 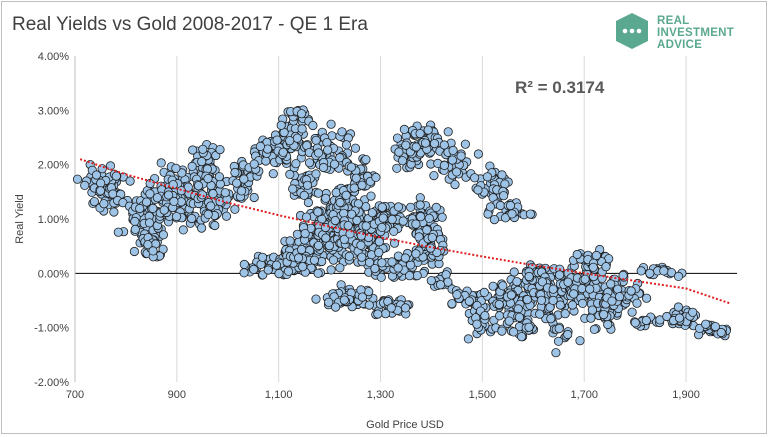 I want to click on x-tick-label: 1,100, so click(x=279, y=395).